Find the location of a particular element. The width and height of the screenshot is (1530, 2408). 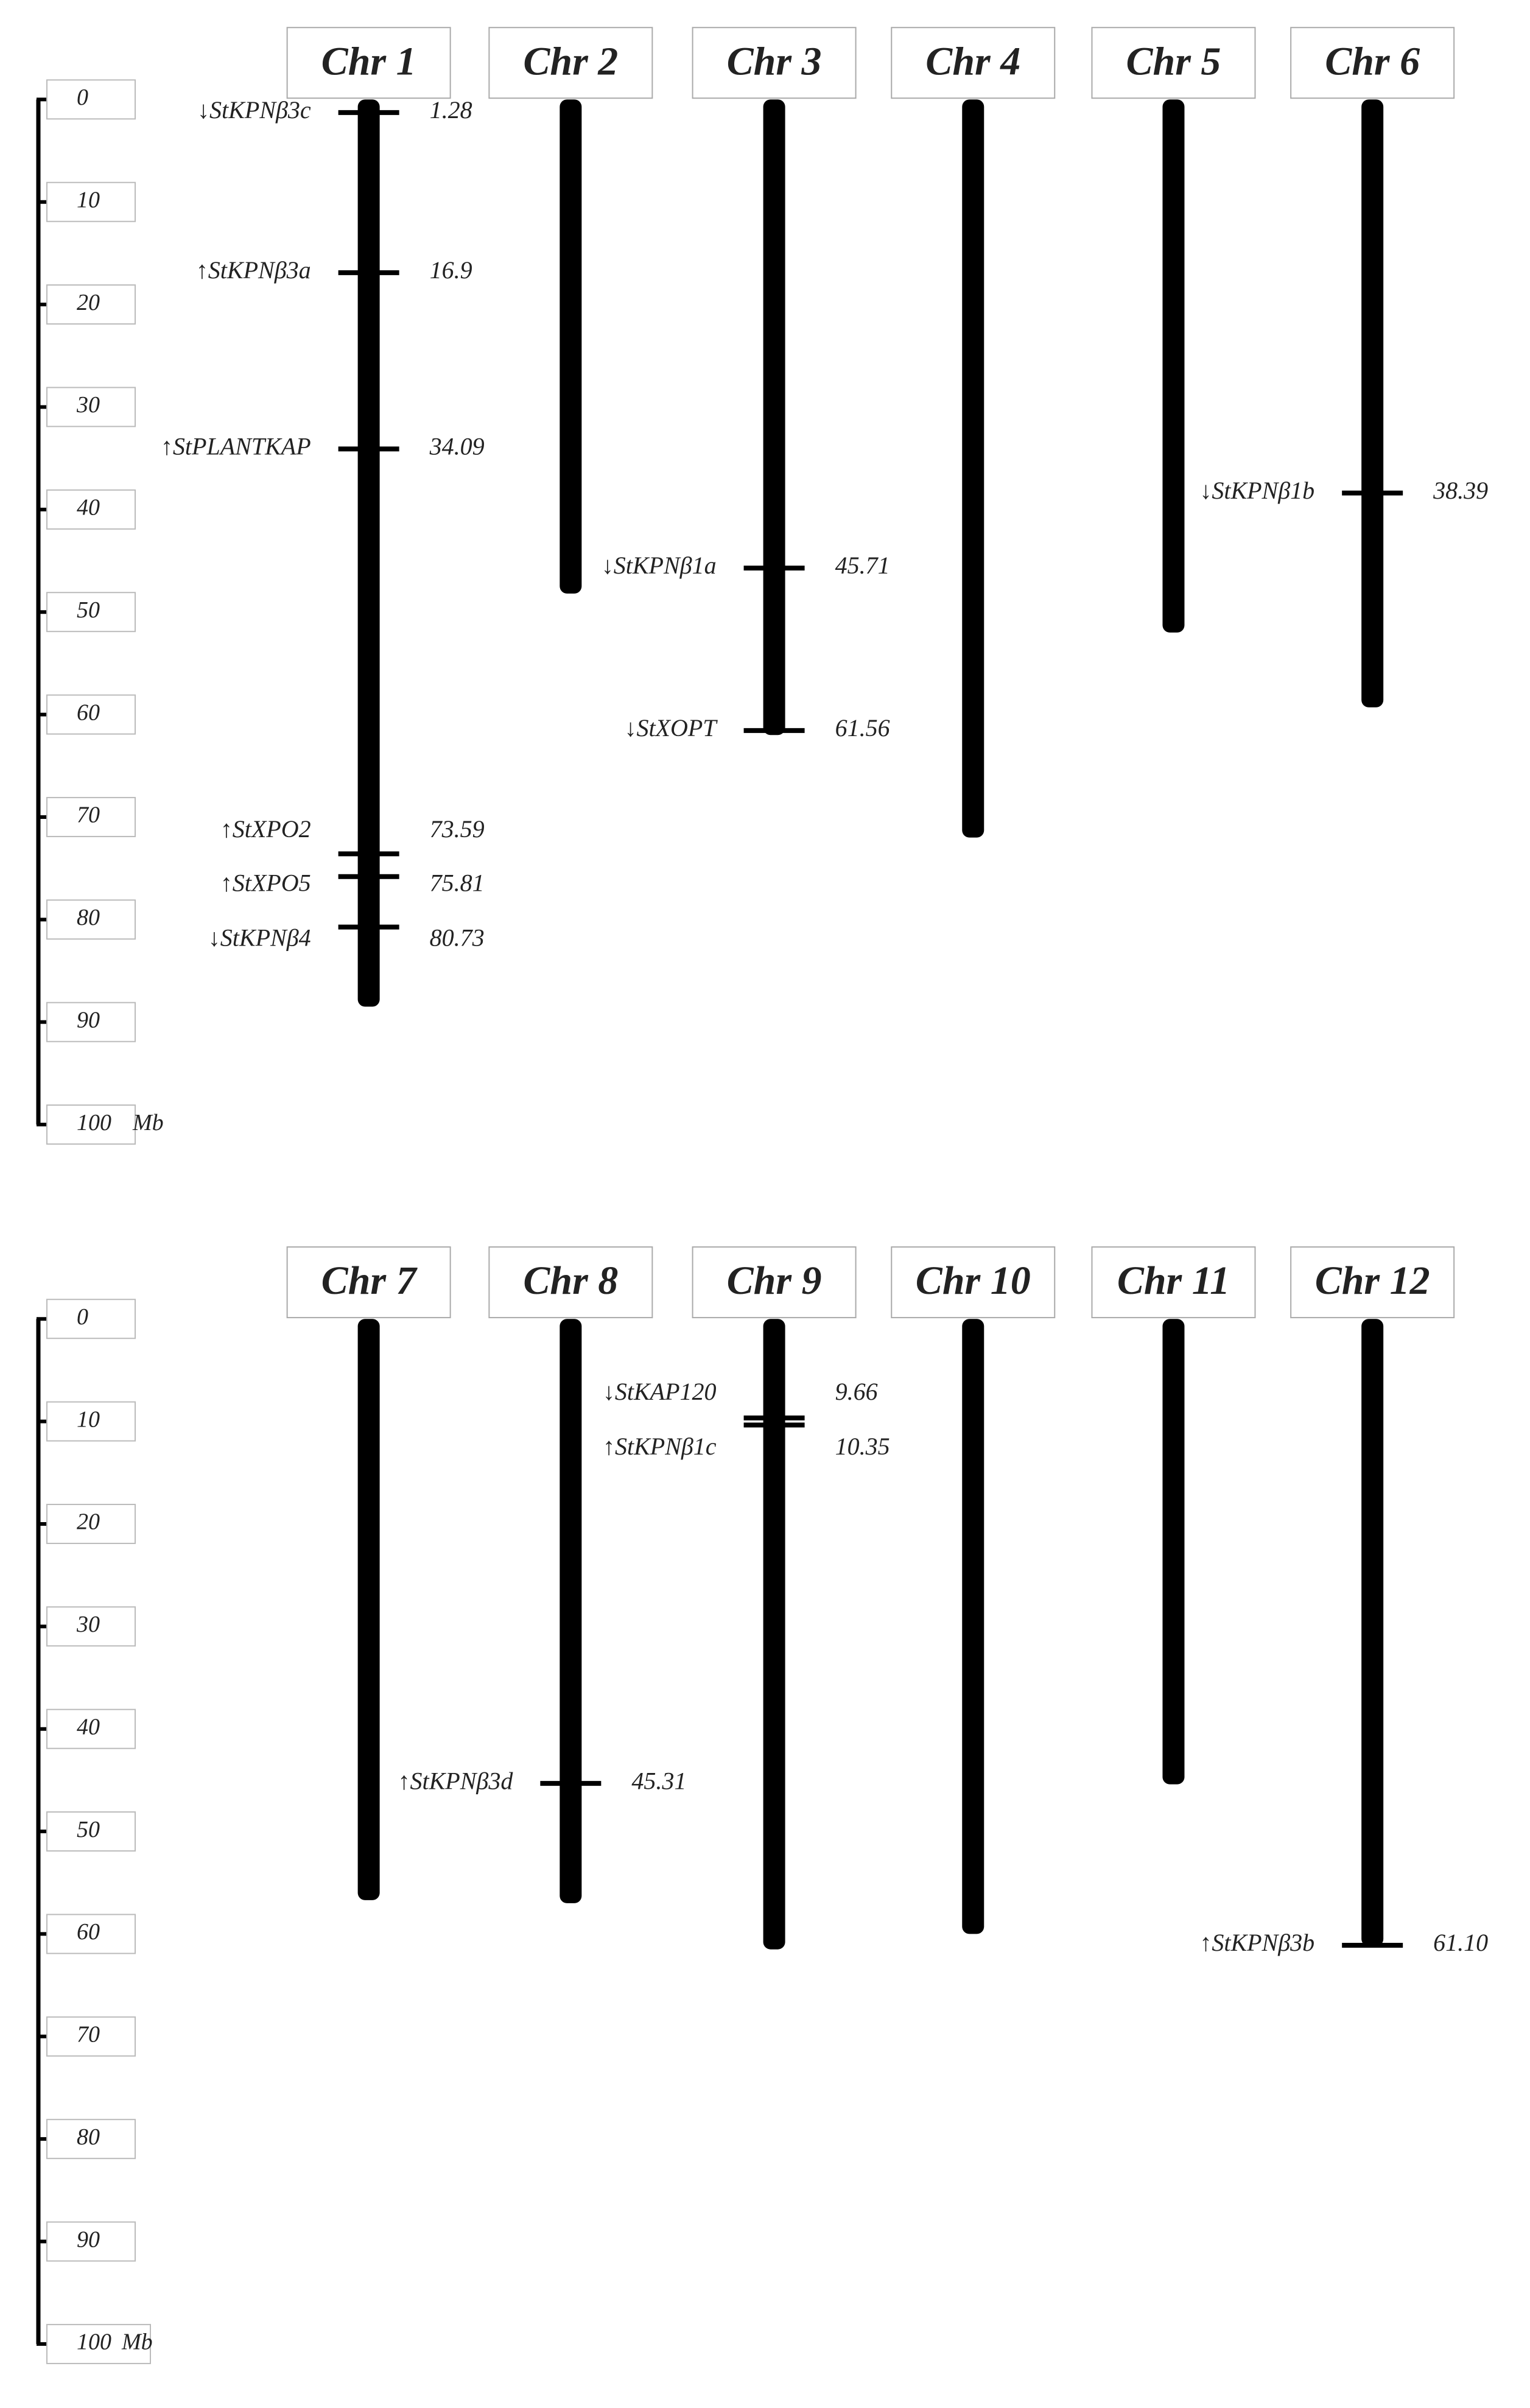

gene-position: 9.66 is located at coordinates (856, 1391).